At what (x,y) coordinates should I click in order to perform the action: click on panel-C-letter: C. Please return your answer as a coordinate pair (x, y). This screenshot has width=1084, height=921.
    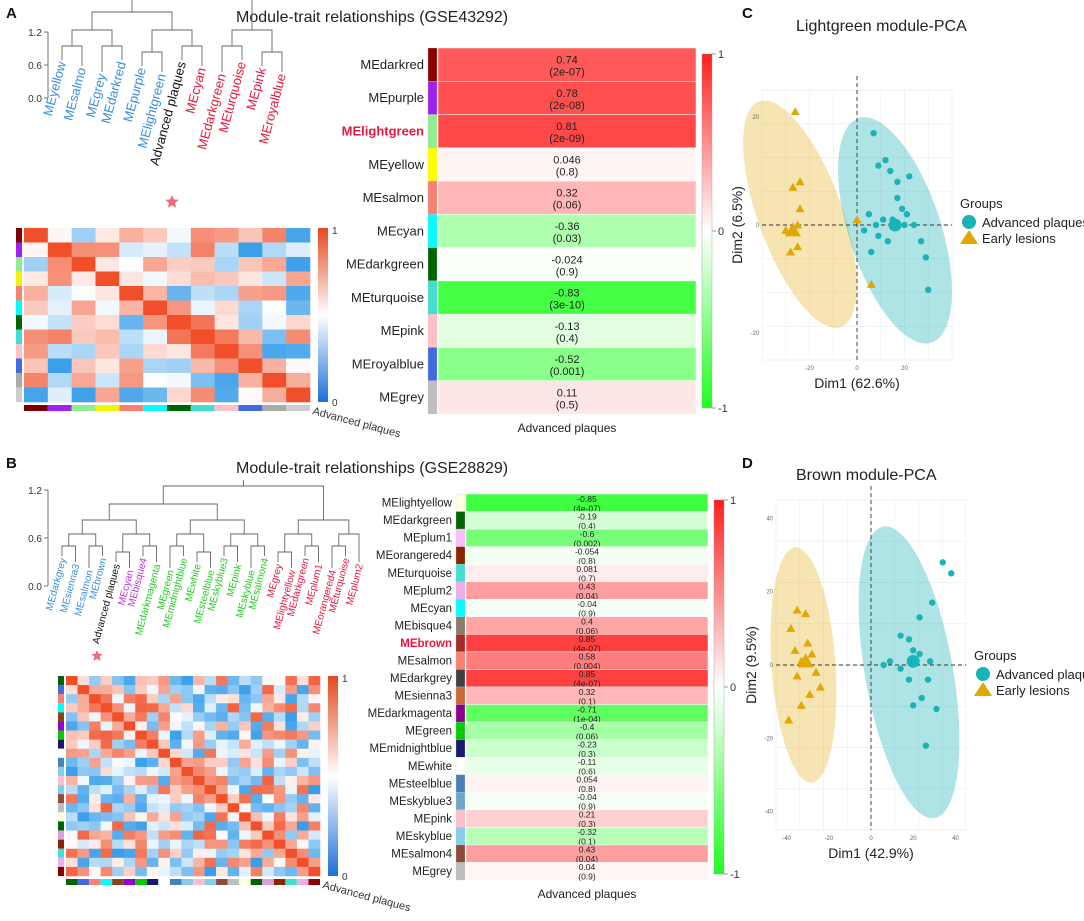
    Looking at the image, I should click on (747, 13).